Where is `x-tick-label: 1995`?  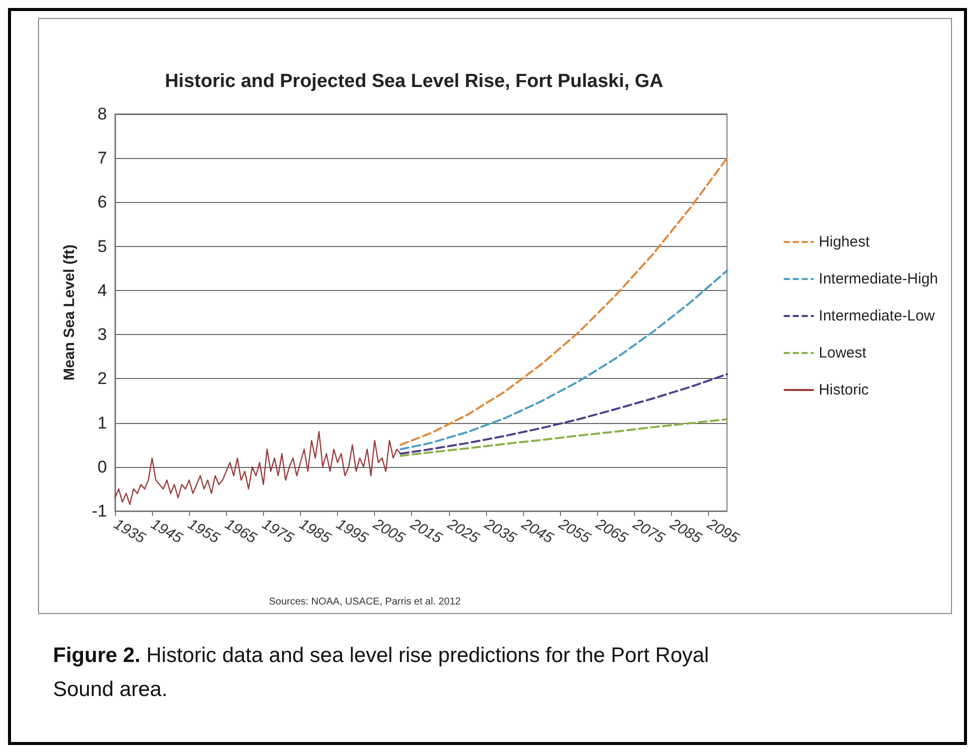 x-tick-label: 1995 is located at coordinates (352, 532).